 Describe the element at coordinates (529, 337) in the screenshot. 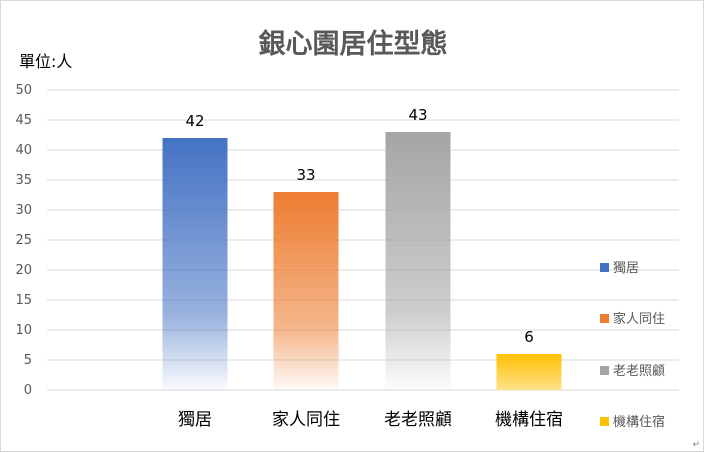

I see `data-label: 6` at that location.